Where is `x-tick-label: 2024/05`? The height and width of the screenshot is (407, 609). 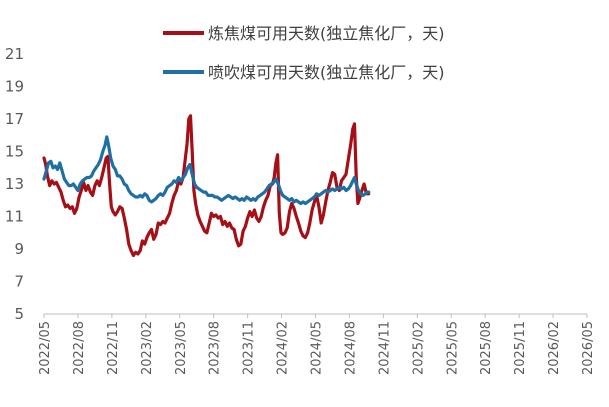 x-tick-label: 2024/05 is located at coordinates (317, 348).